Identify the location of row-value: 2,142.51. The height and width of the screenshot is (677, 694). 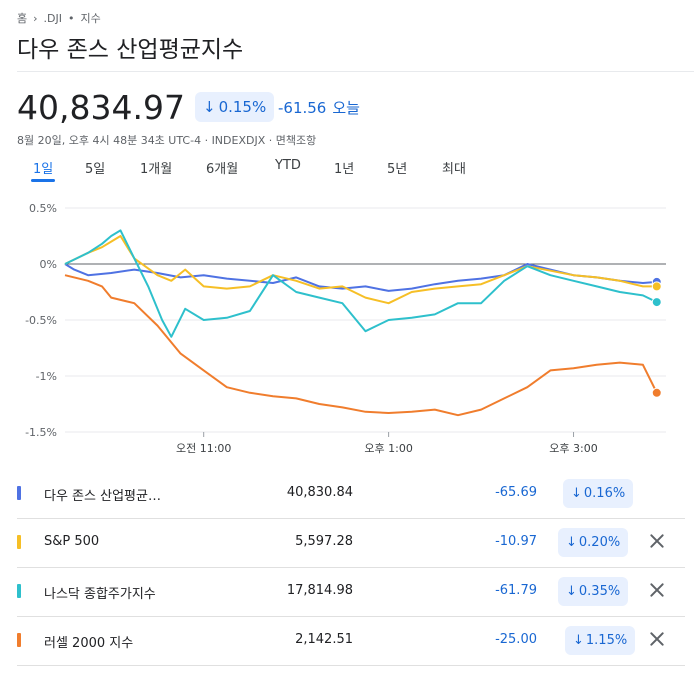
(324, 639).